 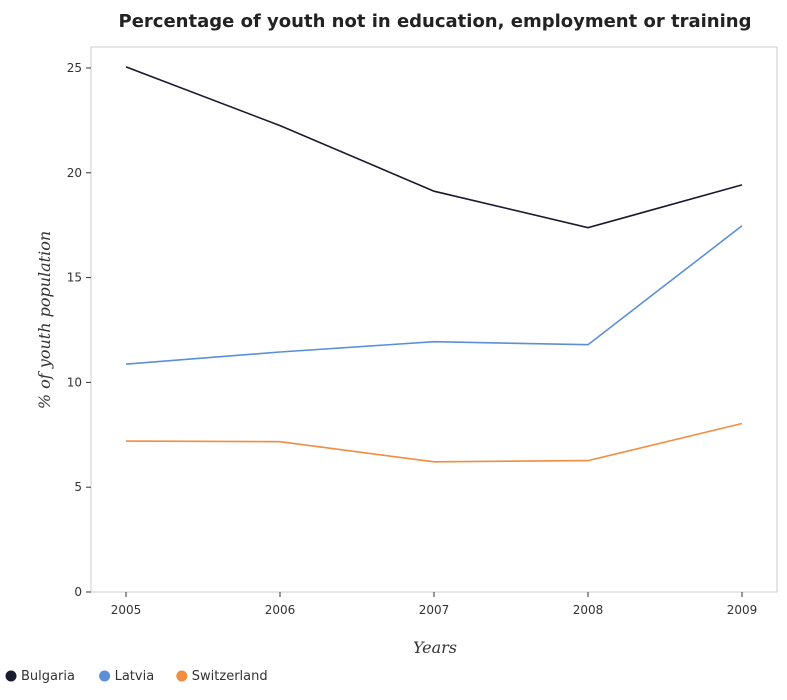 I want to click on y-tick-label: 15, so click(x=74, y=278).